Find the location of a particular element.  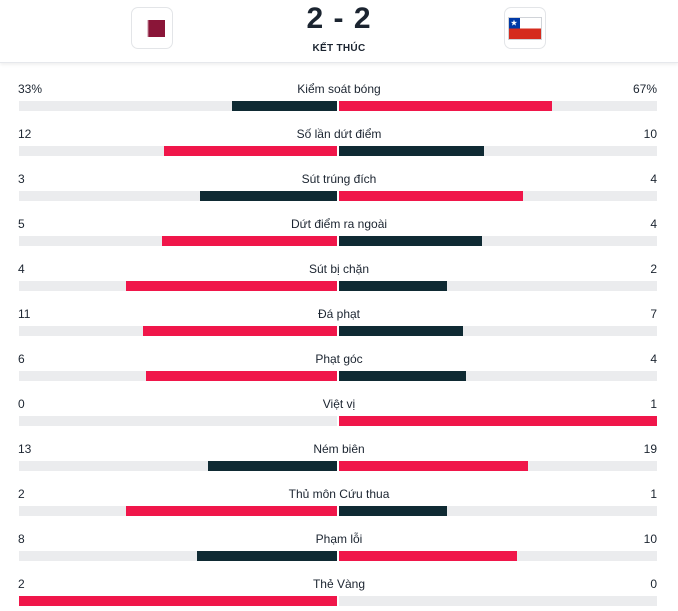

stat-row-dut-diem-ra-ngoai: 5 Dứt điểm ra ngoài 4 is located at coordinates (339, 221).